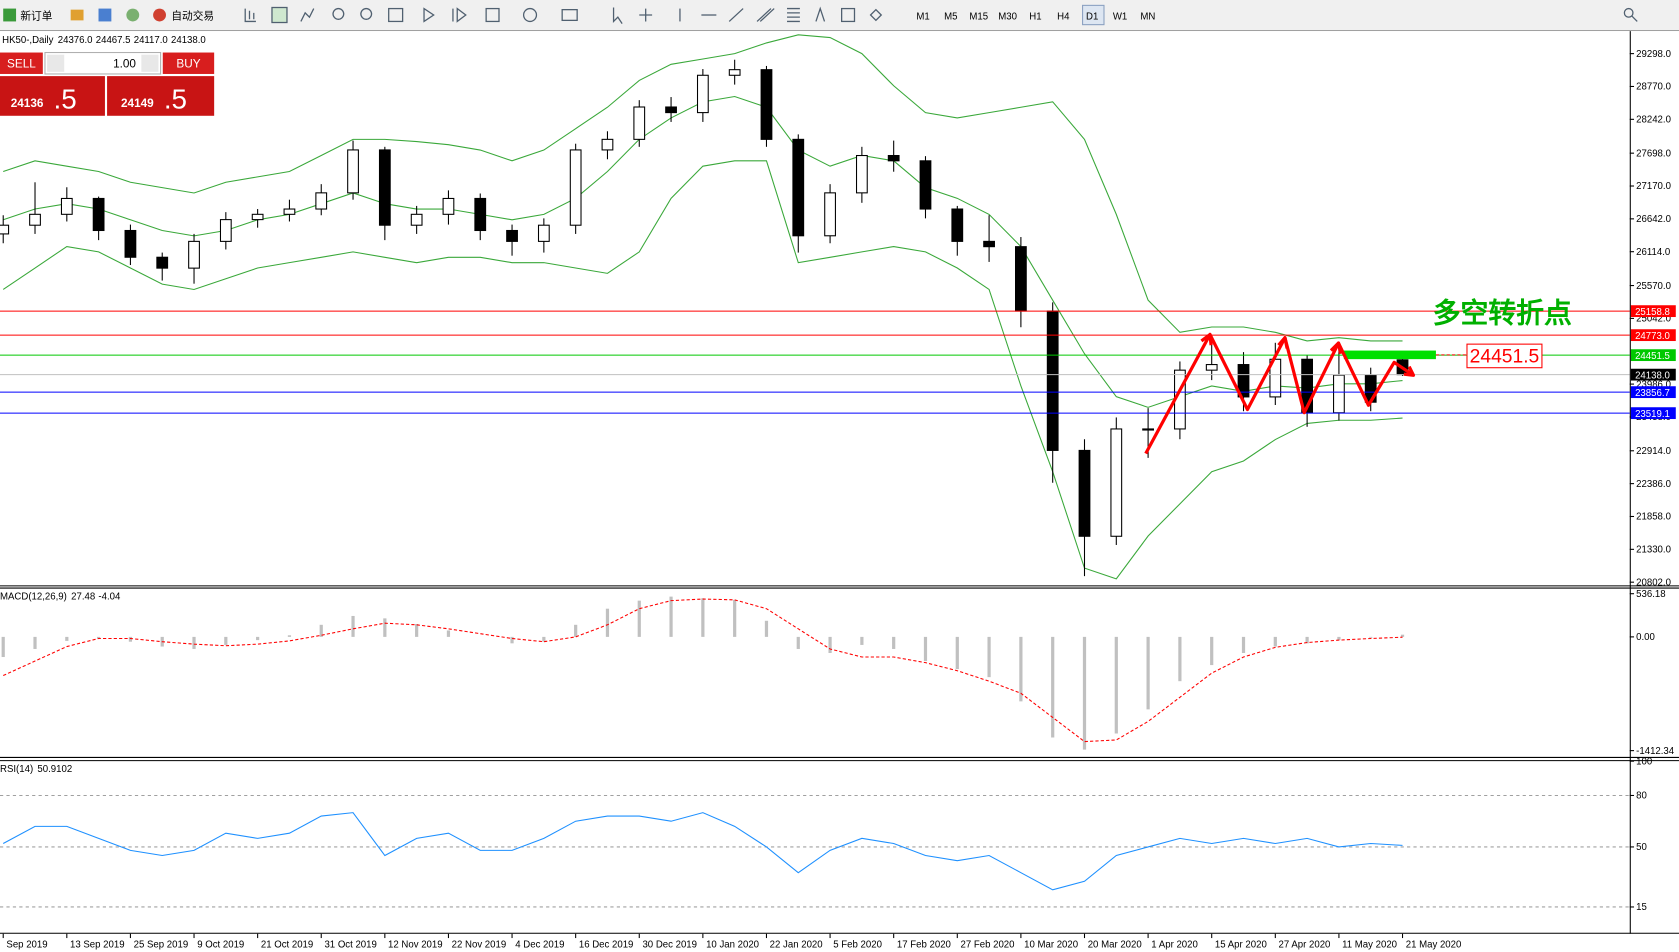 This screenshot has height=952, width=1679. I want to click on x-tick-label: 22 Jan 2020, so click(796, 945).